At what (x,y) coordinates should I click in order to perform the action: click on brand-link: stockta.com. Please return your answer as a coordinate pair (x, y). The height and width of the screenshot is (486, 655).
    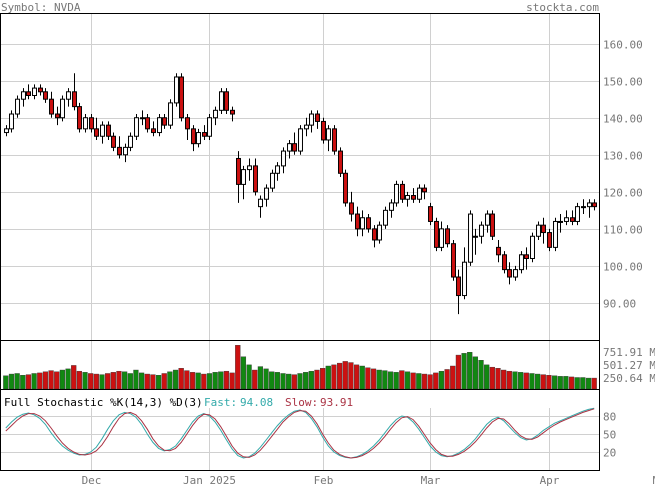
    Looking at the image, I should click on (562, 7).